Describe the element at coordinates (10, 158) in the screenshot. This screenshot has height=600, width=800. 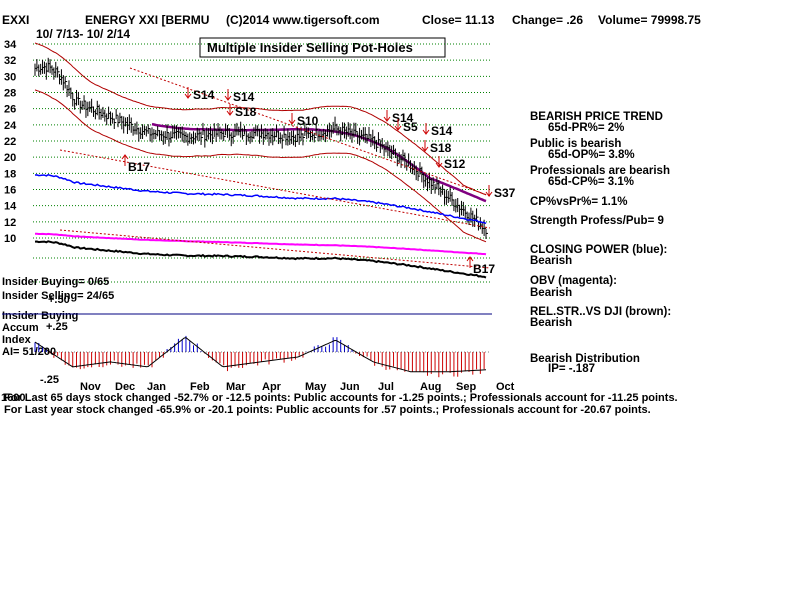
I see `y-tick-label: 20` at that location.